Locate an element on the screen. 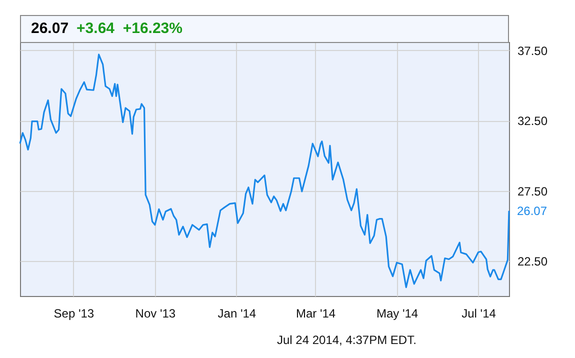 Image resolution: width=575 pixels, height=358 pixels. x-tick-label: Mar '14 is located at coordinates (316, 313).